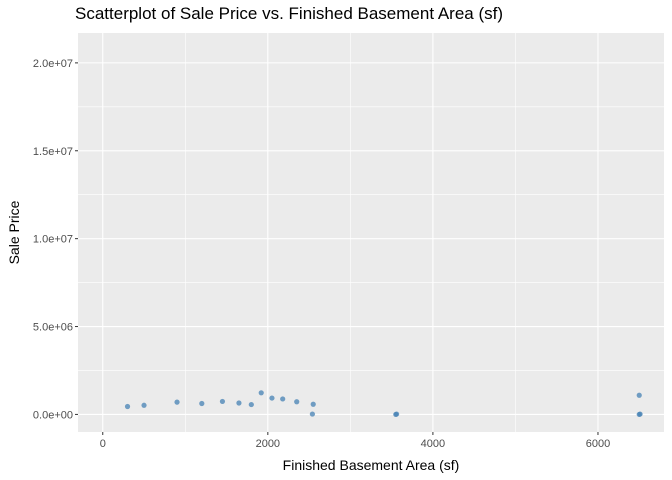  Describe the element at coordinates (371, 465) in the screenshot. I see `x-axis-title: Finished Basement Area (sf)` at that location.